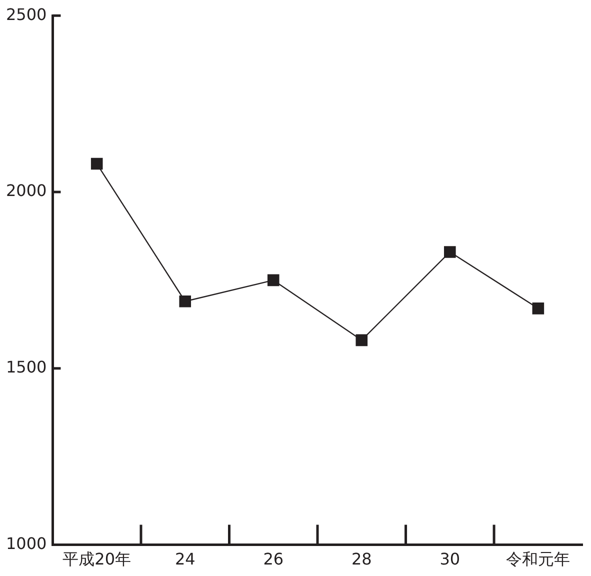 This screenshot has width=591, height=576. What do you see at coordinates (450, 559) in the screenshot?
I see `x-tick-label: 30` at bounding box center [450, 559].